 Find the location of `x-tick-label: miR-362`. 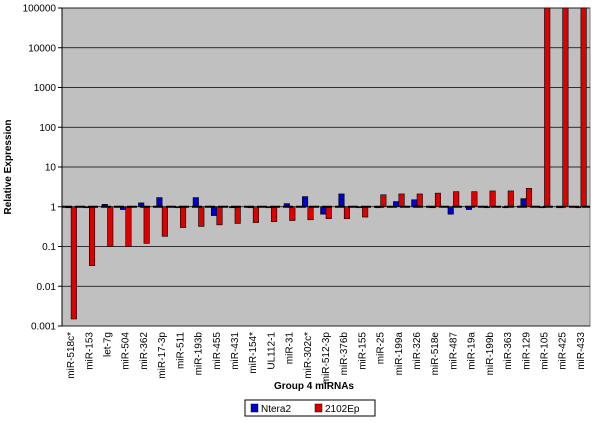

x-tick-label: miR-362 is located at coordinates (144, 351).